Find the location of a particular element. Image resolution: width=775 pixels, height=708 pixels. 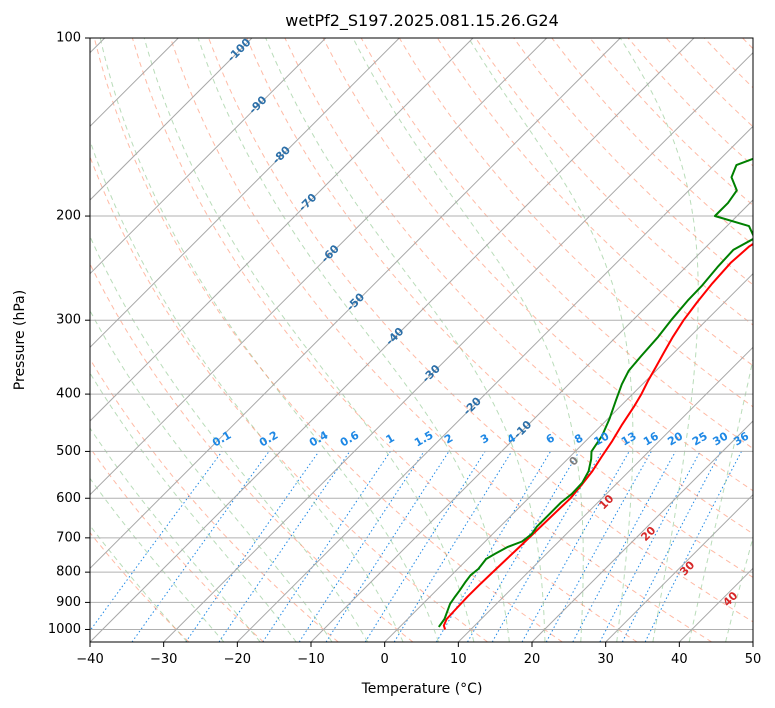

x-tick-label: 10 is located at coordinates (458, 659).